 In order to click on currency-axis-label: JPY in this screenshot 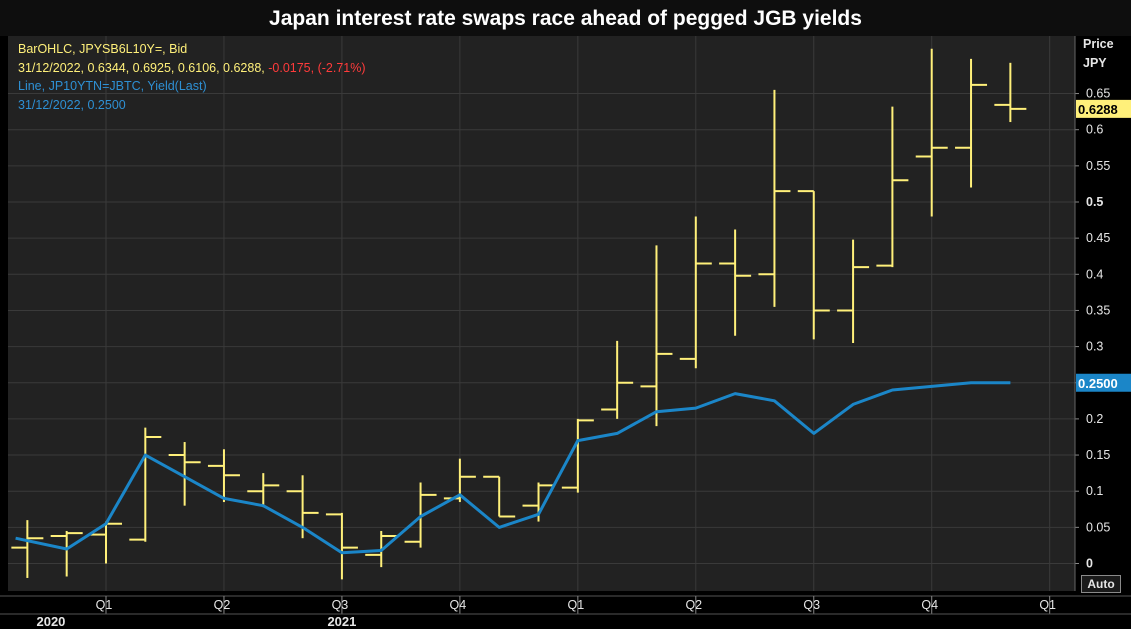, I will do `click(1095, 63)`.